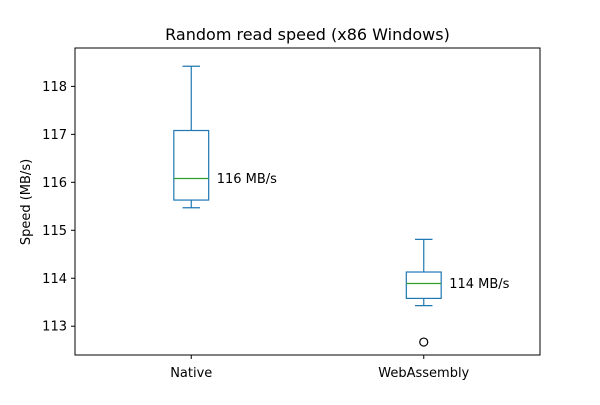 The height and width of the screenshot is (405, 600). Describe the element at coordinates (54, 183) in the screenshot. I see `y-tick-label: 116` at that location.